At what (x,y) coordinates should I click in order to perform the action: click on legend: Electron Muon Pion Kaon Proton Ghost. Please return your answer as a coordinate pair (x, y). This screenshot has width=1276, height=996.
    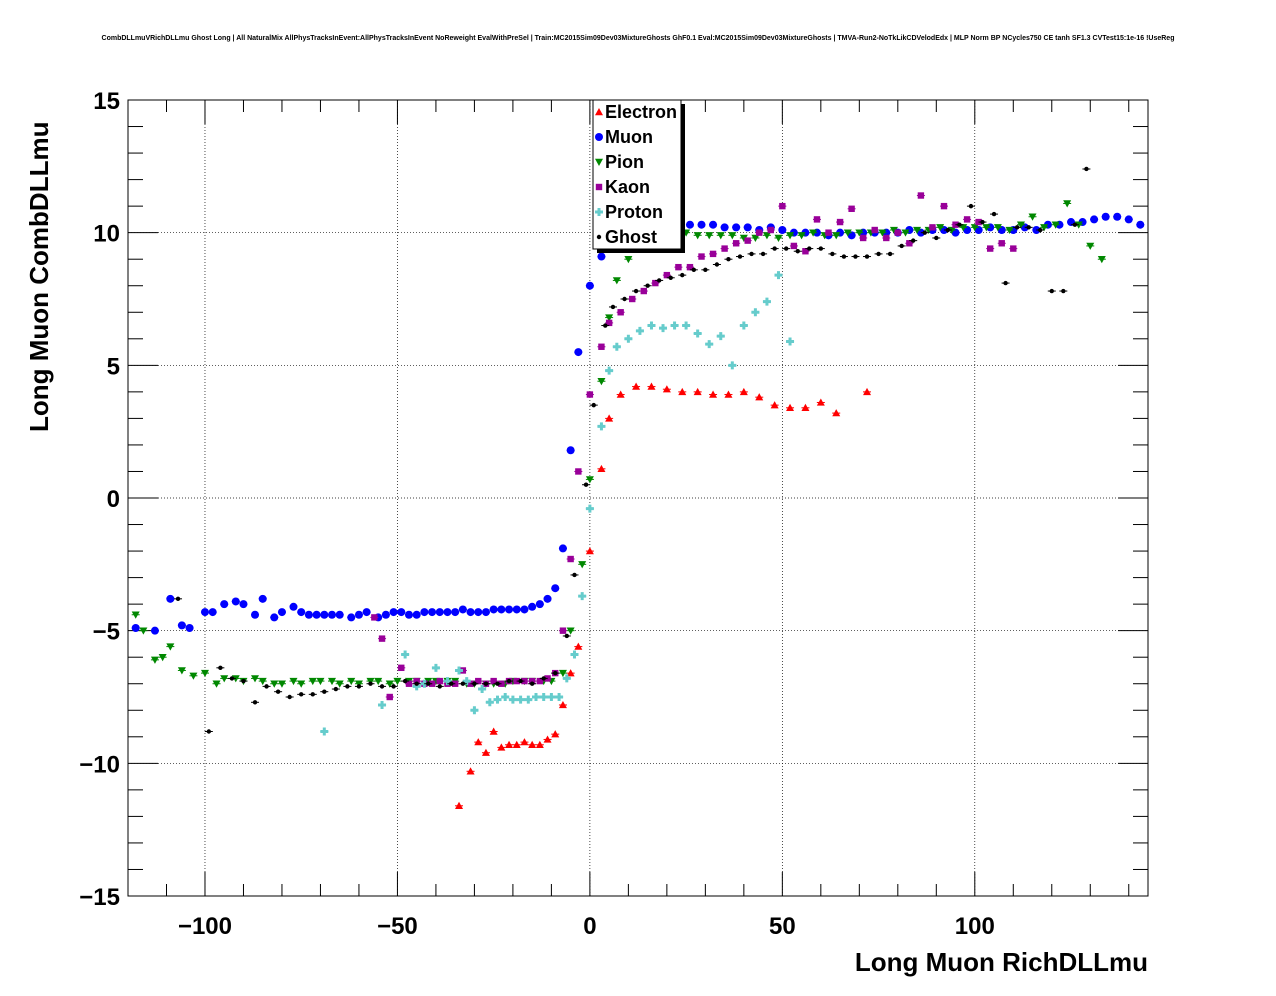
    Looking at the image, I should click on (638, 176).